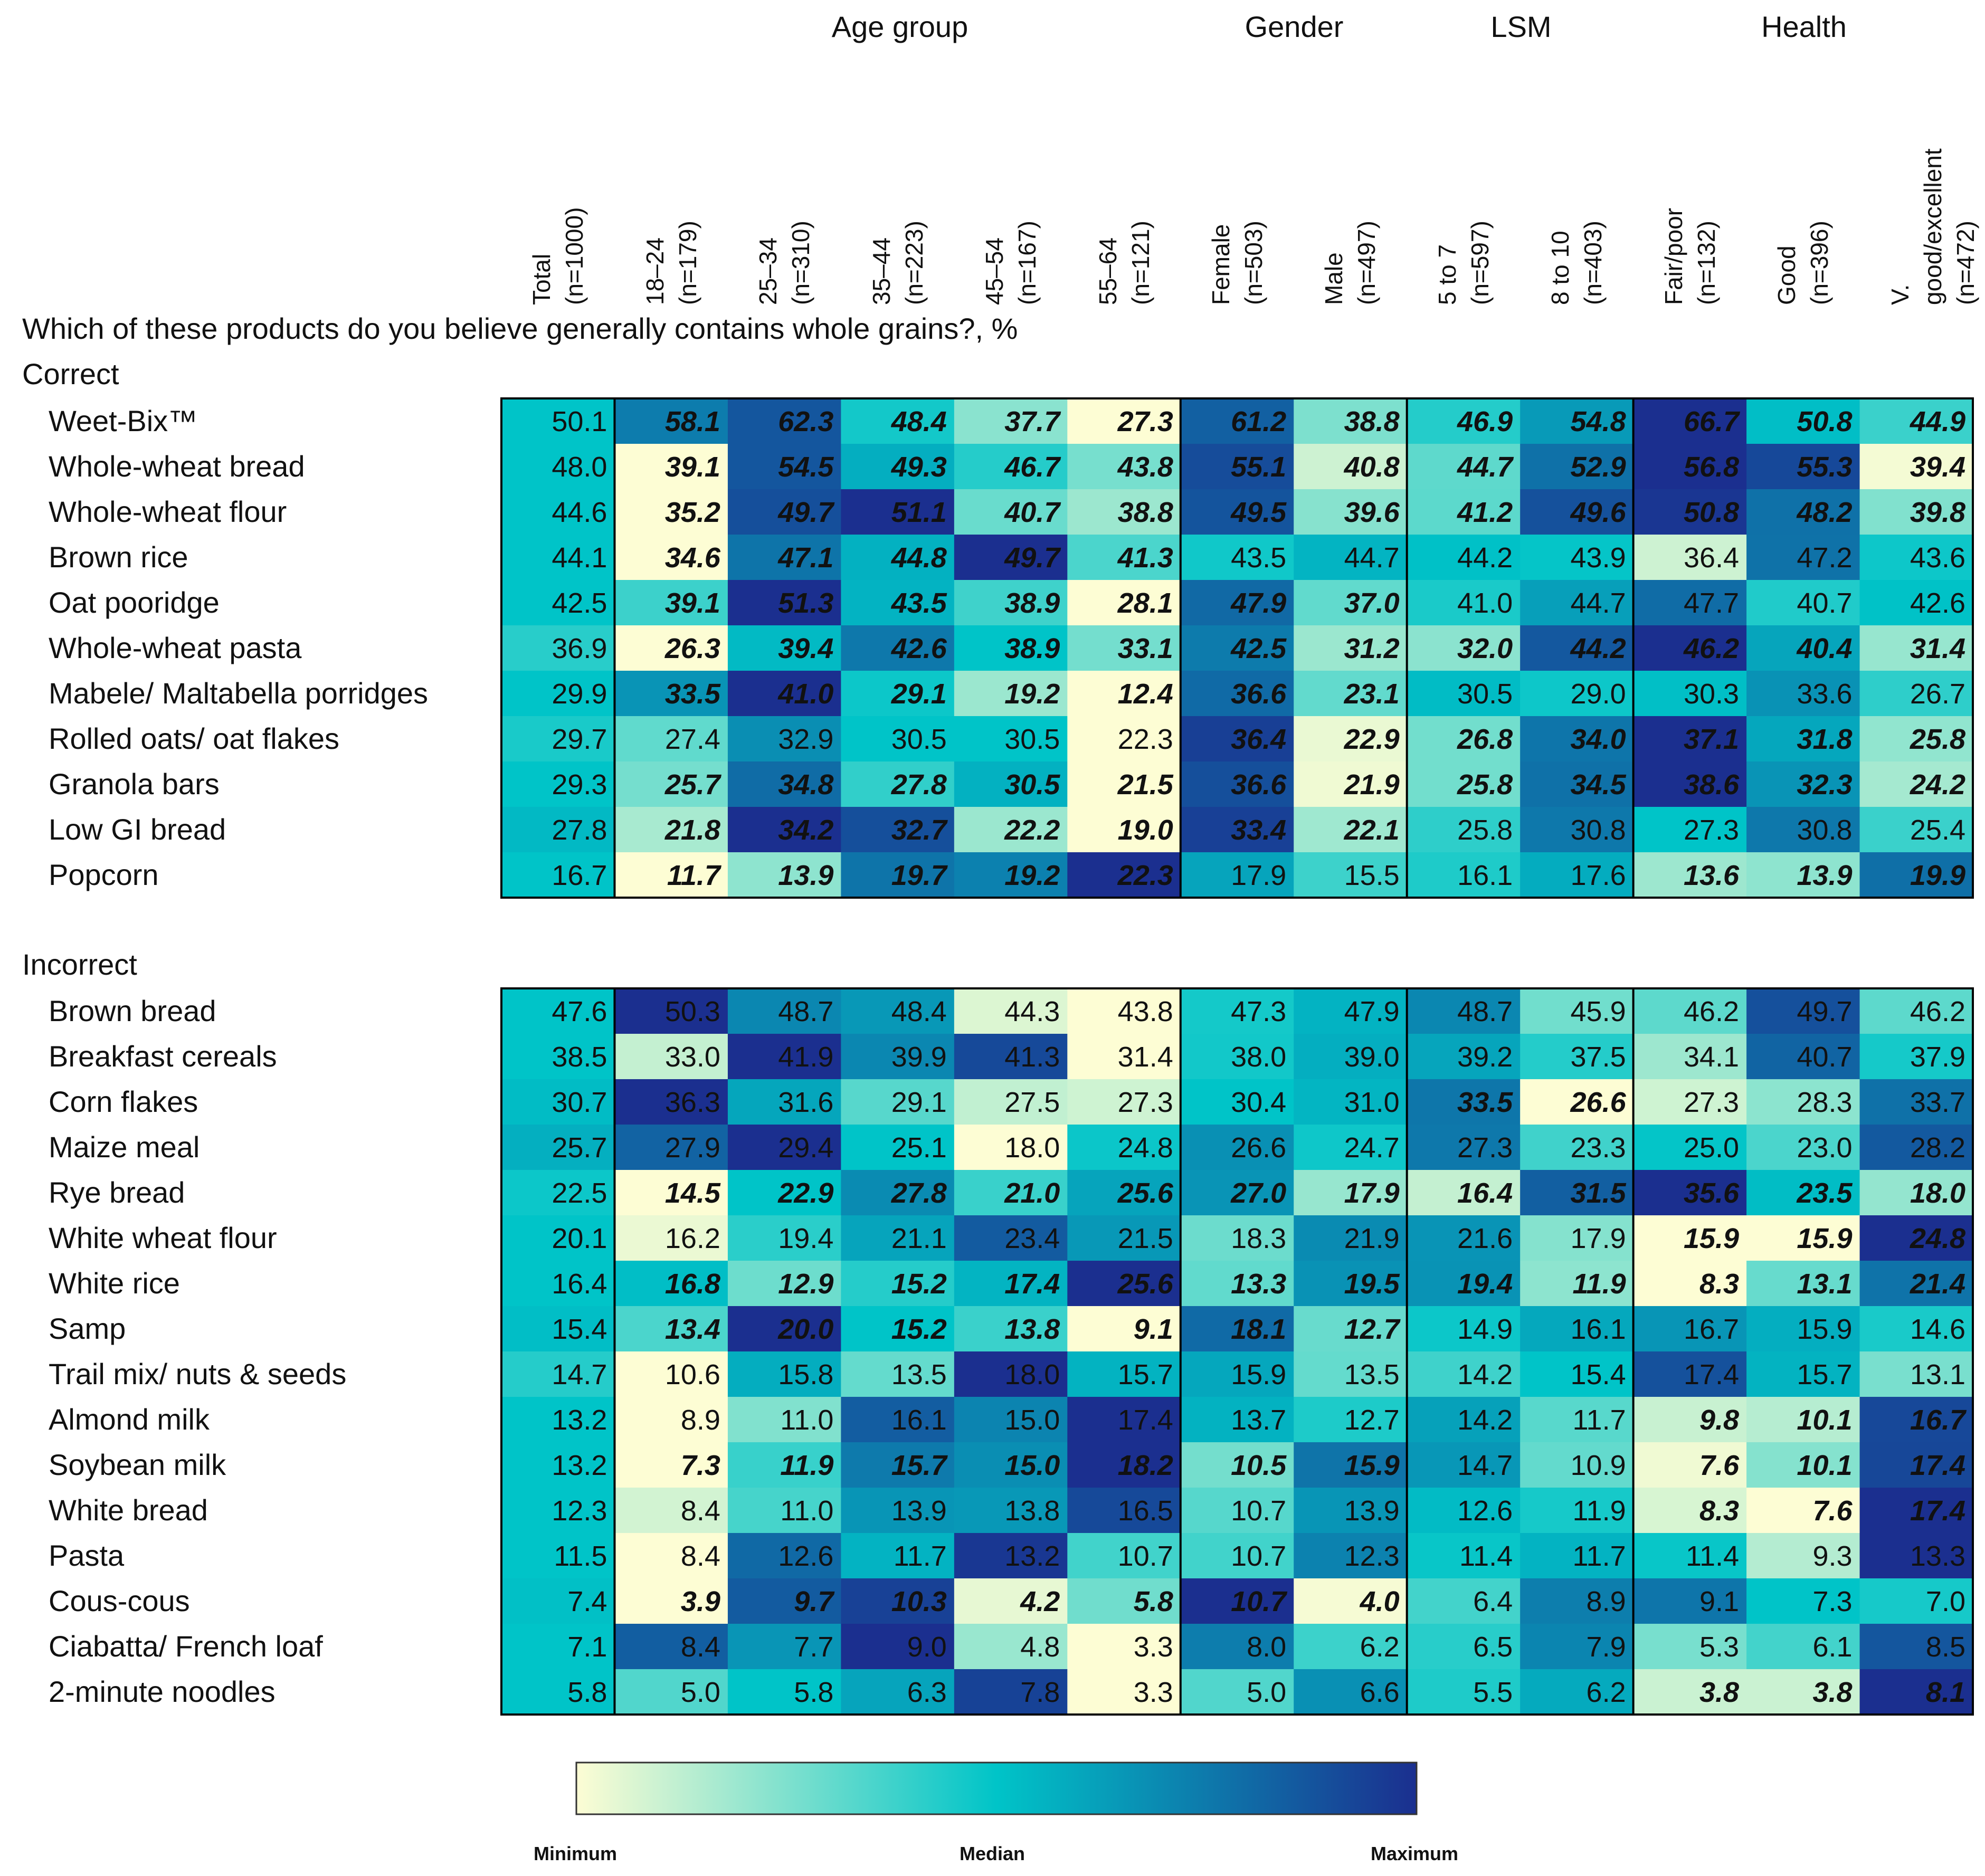 The height and width of the screenshot is (1876, 1985). I want to click on cell-value: 33.0, so click(692, 1057).